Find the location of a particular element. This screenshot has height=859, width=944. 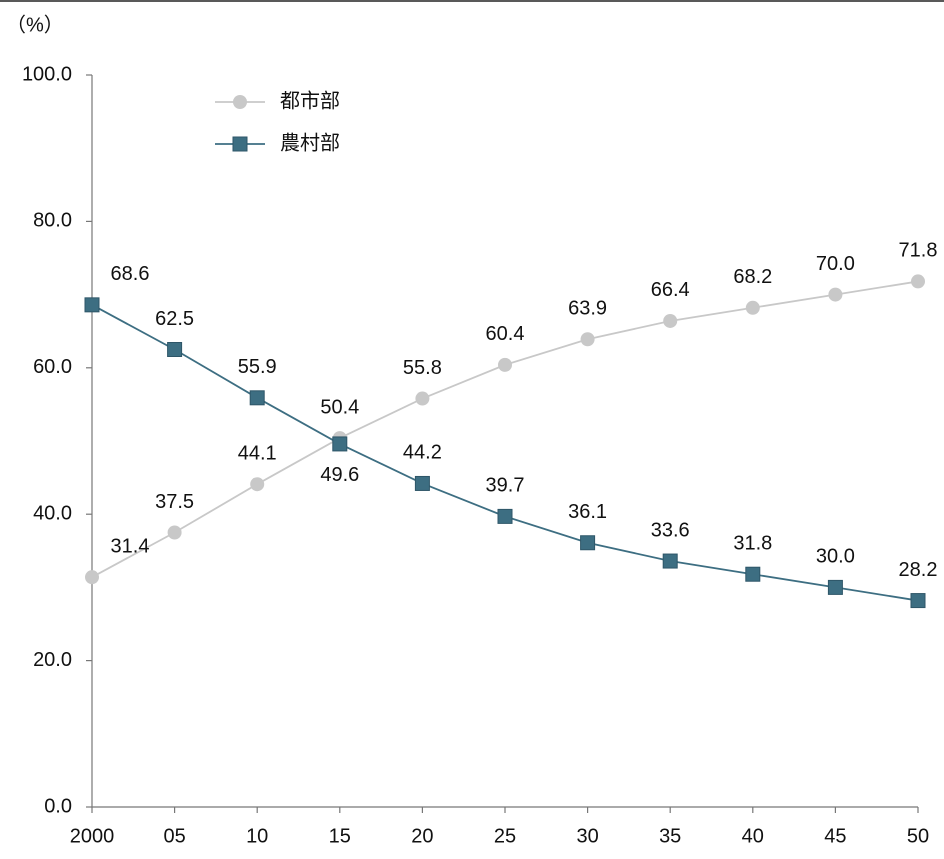

data-label: 28.2 is located at coordinates (918, 570).